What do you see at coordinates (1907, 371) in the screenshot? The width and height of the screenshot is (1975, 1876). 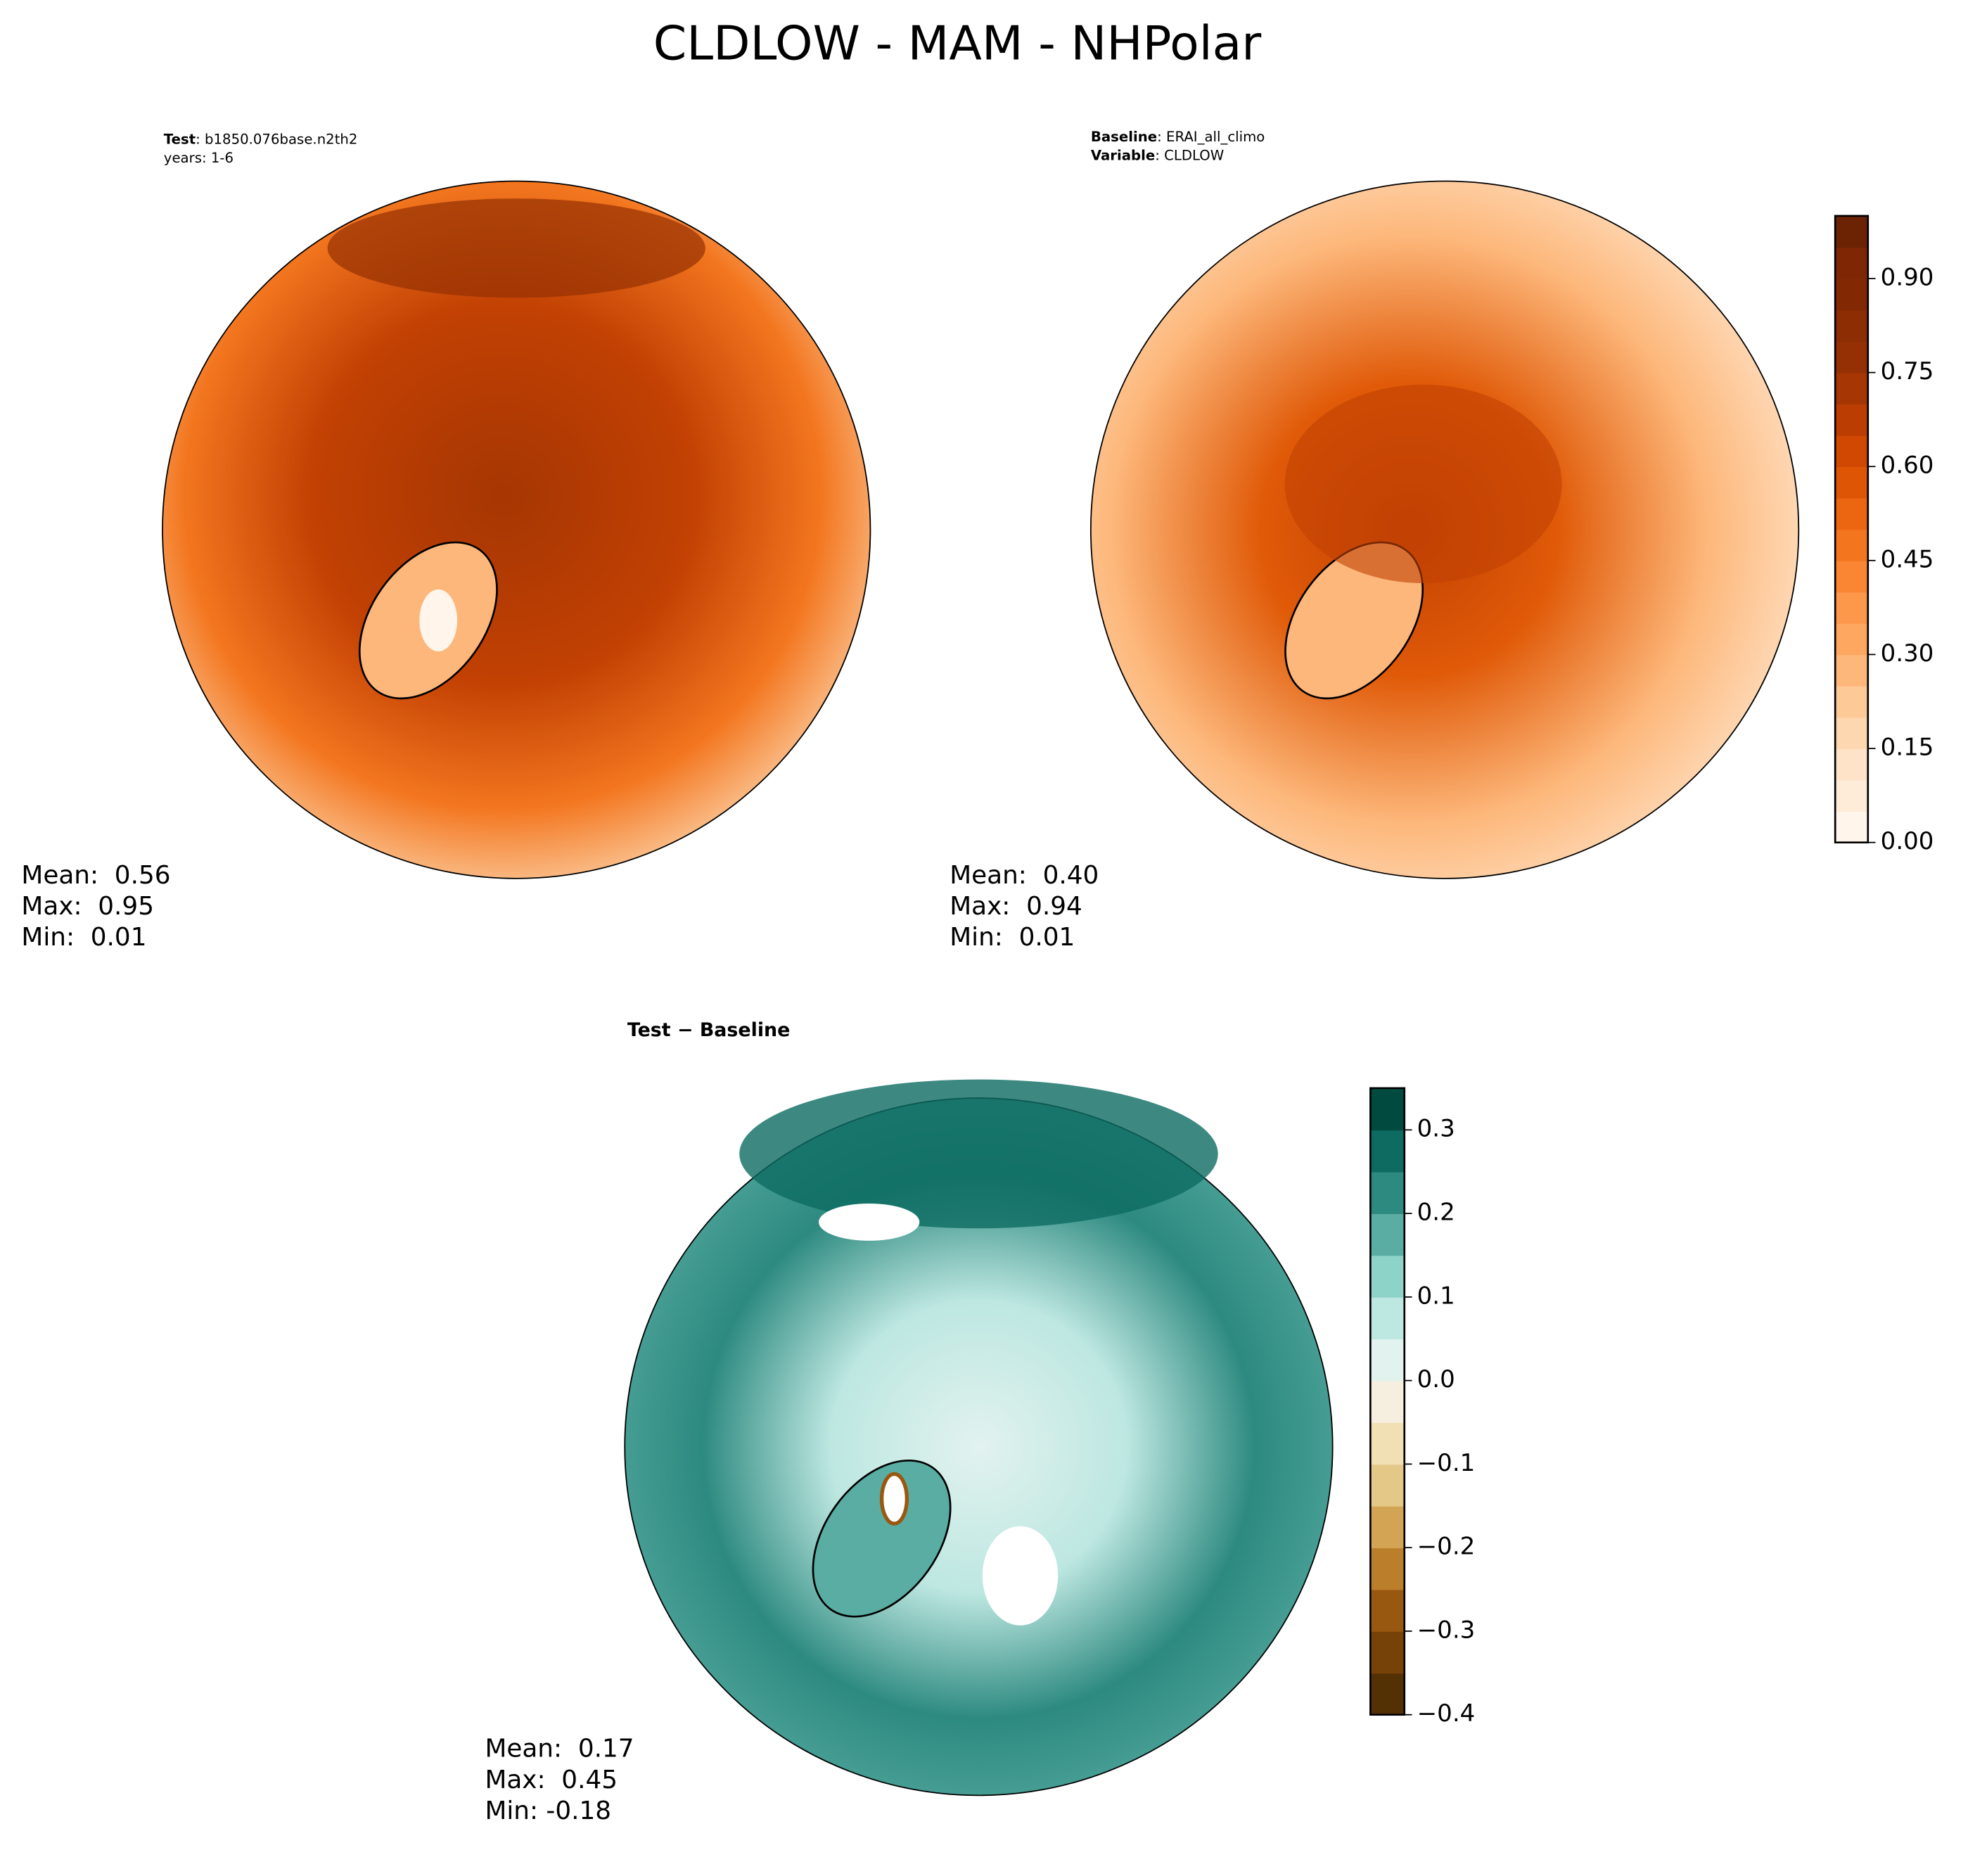 I see `colorbar-tick-label: 0.75` at bounding box center [1907, 371].